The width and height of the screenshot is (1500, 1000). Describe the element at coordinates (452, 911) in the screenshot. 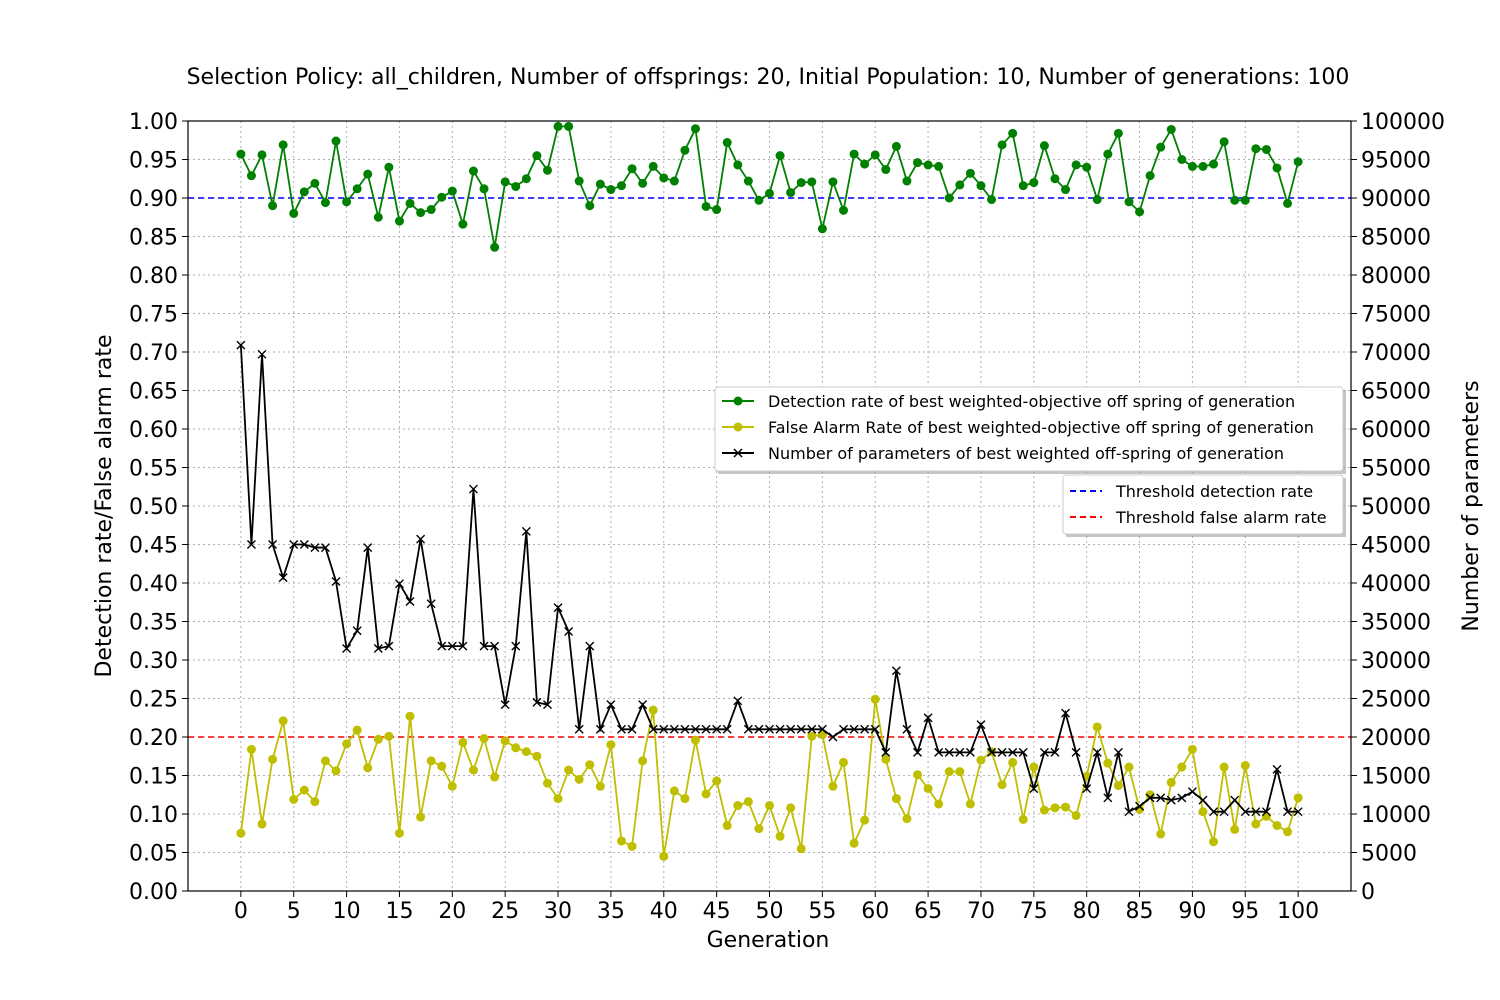

I see `x-tick-label: 20` at that location.